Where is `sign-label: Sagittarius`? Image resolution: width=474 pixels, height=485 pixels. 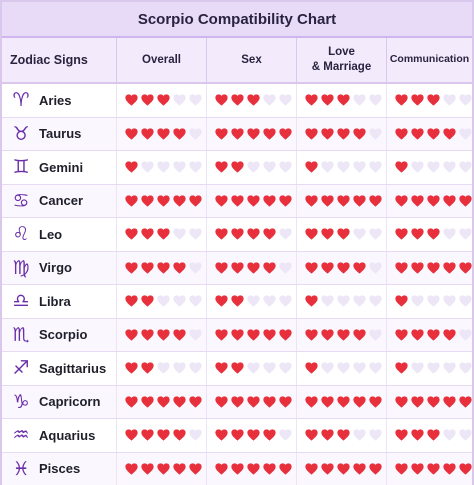 sign-label: Sagittarius is located at coordinates (73, 368).